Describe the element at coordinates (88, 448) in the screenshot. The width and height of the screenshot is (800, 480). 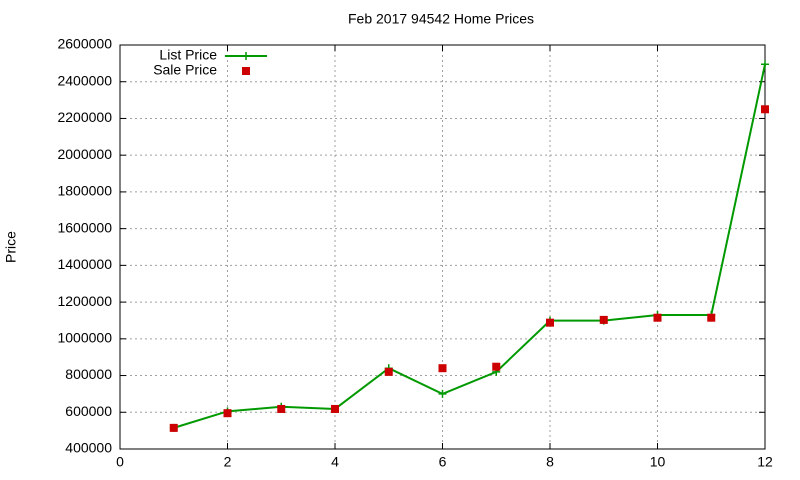
I see `y-tick-label: 400000` at that location.